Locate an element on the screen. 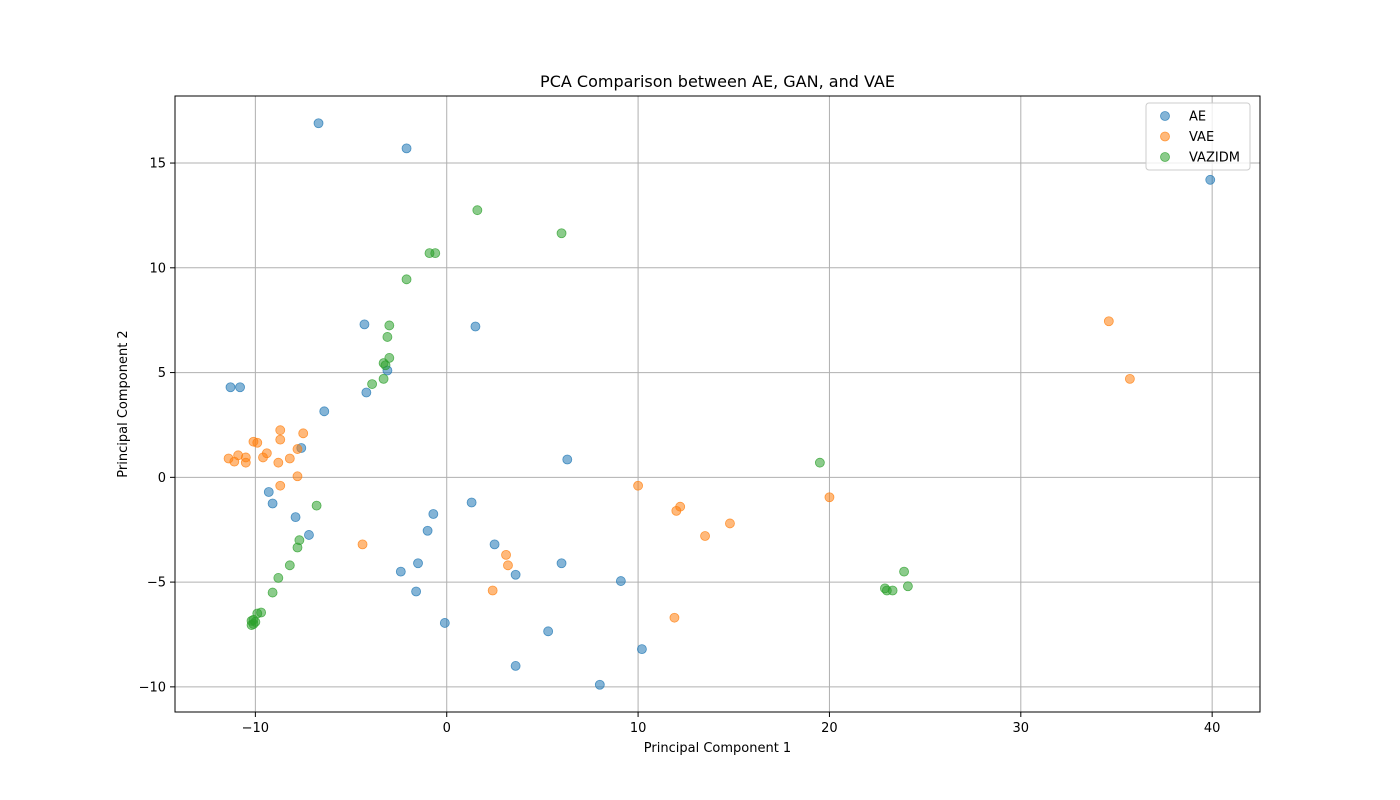 The height and width of the screenshot is (800, 1400). x-tick-label: −10 is located at coordinates (255, 728).